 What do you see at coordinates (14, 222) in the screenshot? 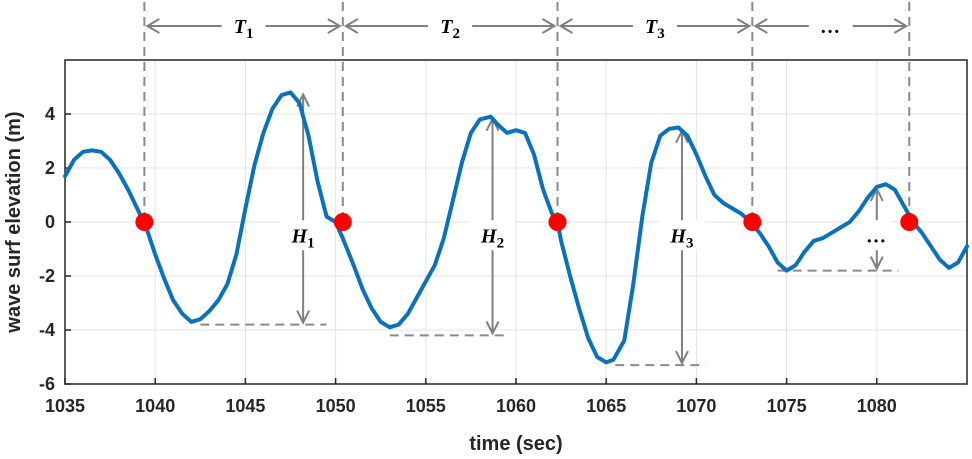
I see `y-axis-title: wave surf elevation (m)` at bounding box center [14, 222].